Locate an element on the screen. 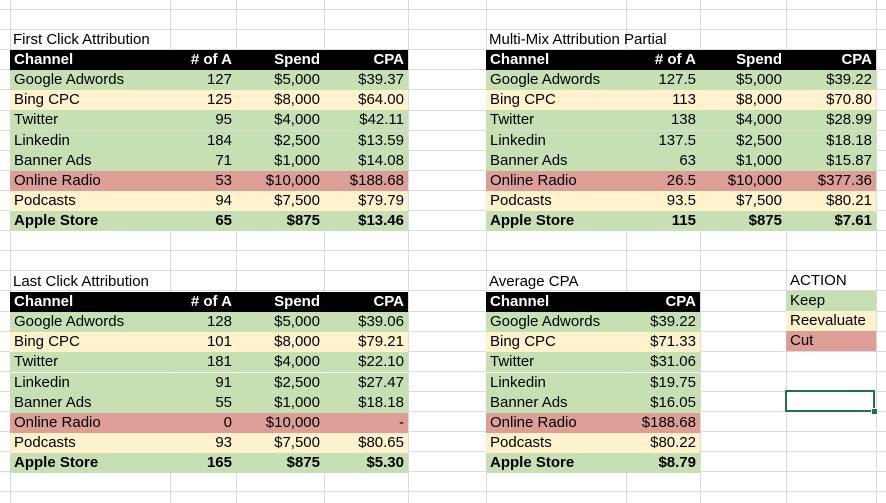 Image resolution: width=886 pixels, height=503 pixels. table-cell: 181 is located at coordinates (219, 361).